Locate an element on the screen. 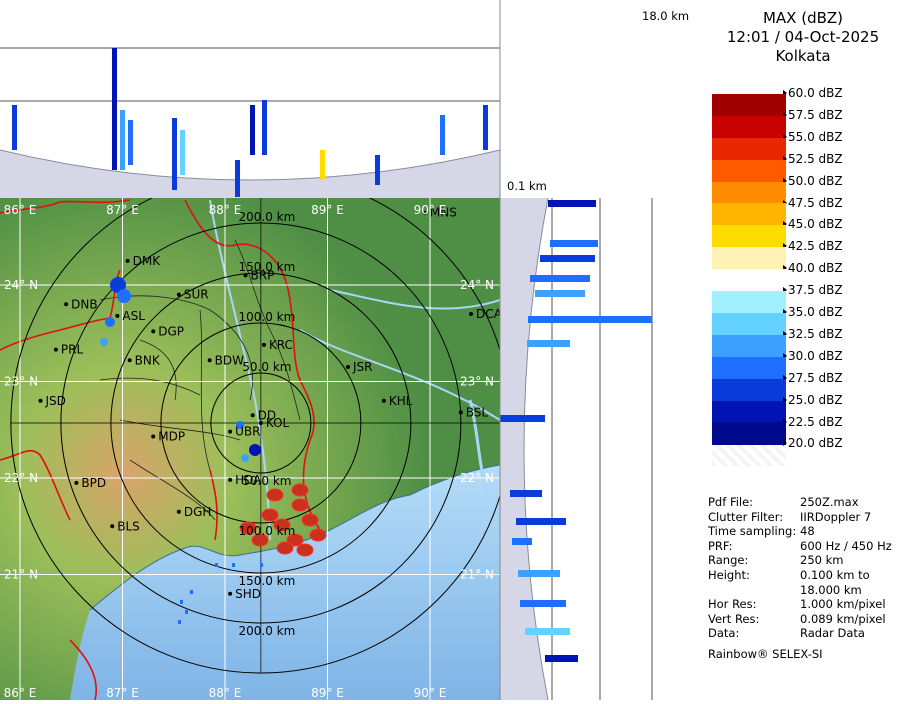 Image resolution: width=906 pixels, height=704 pixels. latitude-label: 22° N is located at coordinates (21, 478).